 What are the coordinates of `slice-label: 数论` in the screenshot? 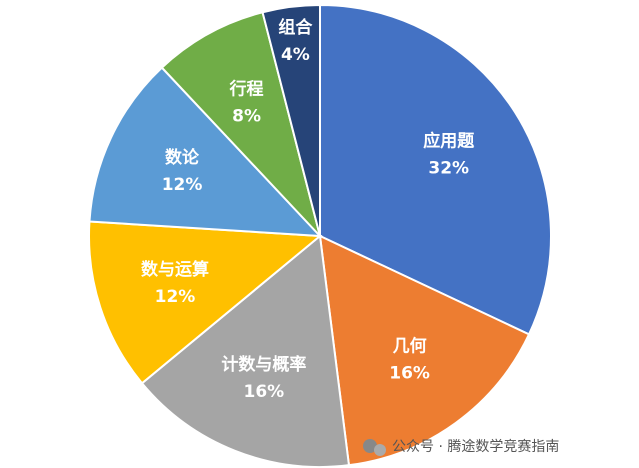 It's located at (182, 157).